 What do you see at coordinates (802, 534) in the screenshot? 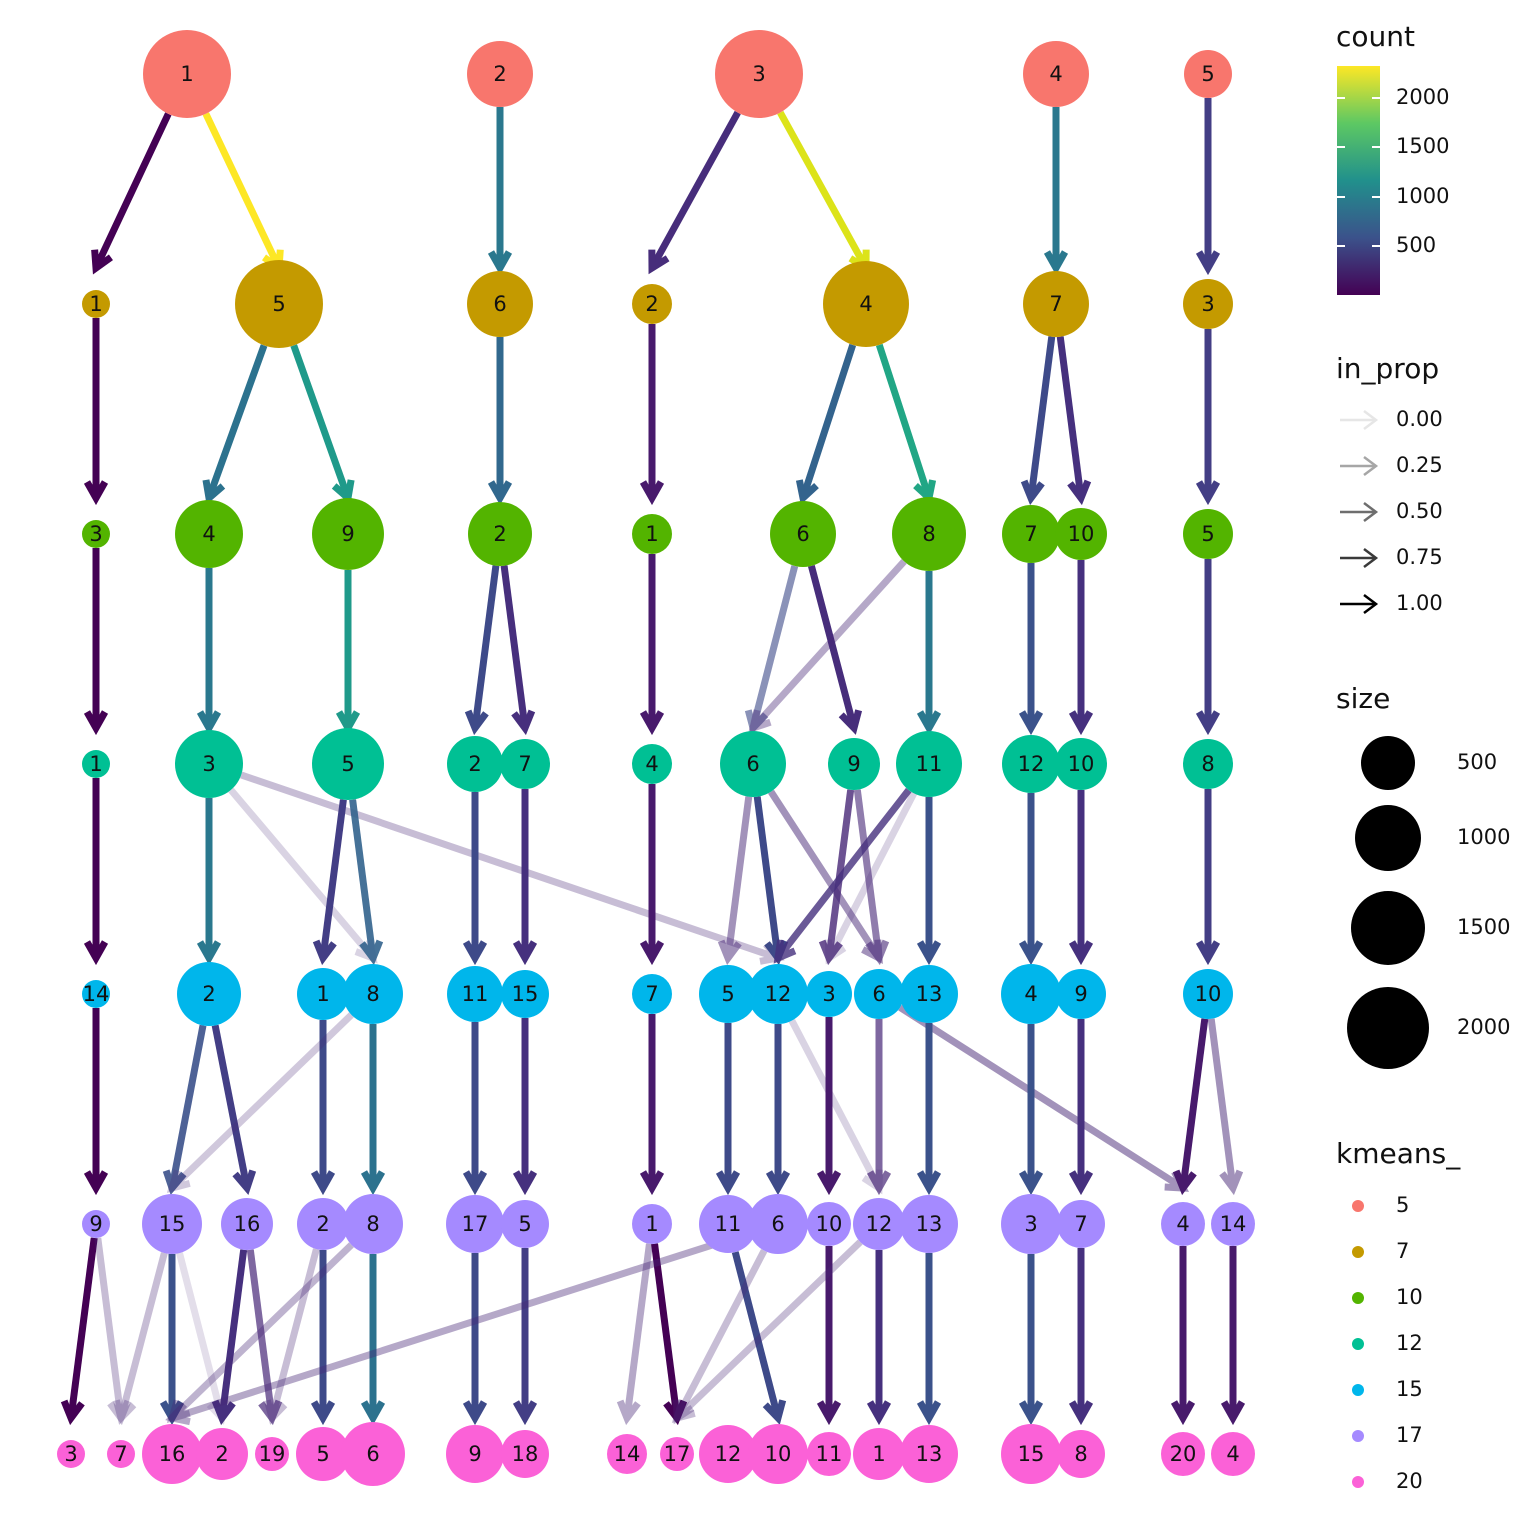
I see `node-label: 6` at bounding box center [802, 534].